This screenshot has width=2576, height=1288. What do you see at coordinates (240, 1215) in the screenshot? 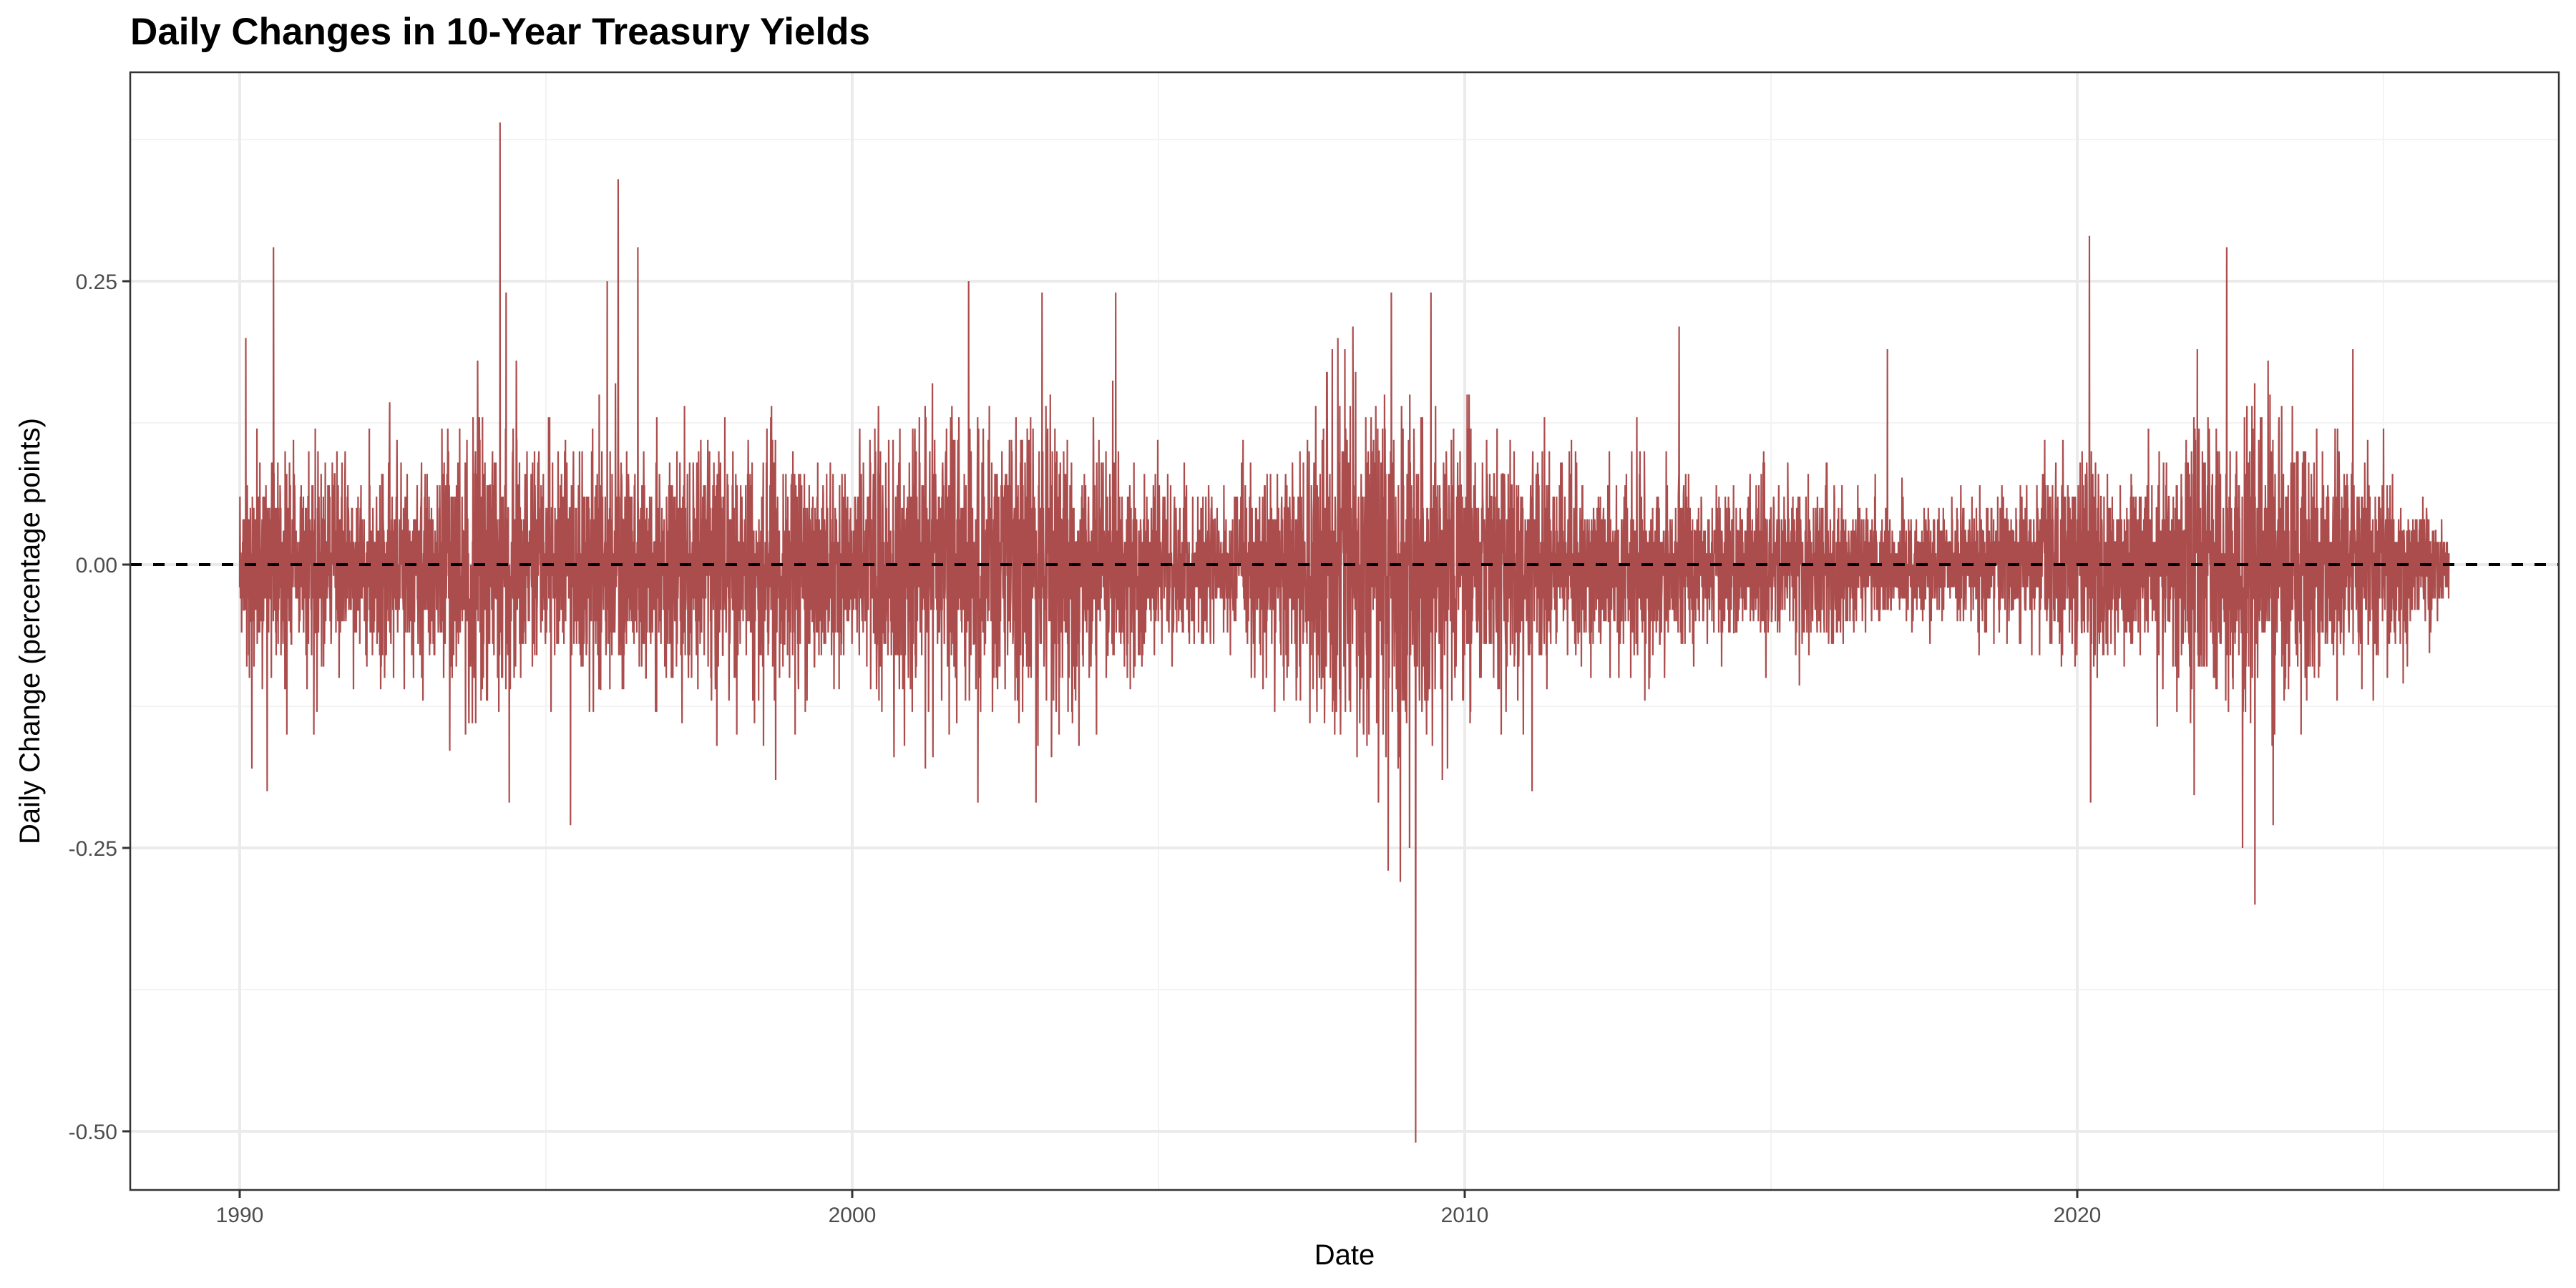
I see `x-tick-label: 1990` at bounding box center [240, 1215].